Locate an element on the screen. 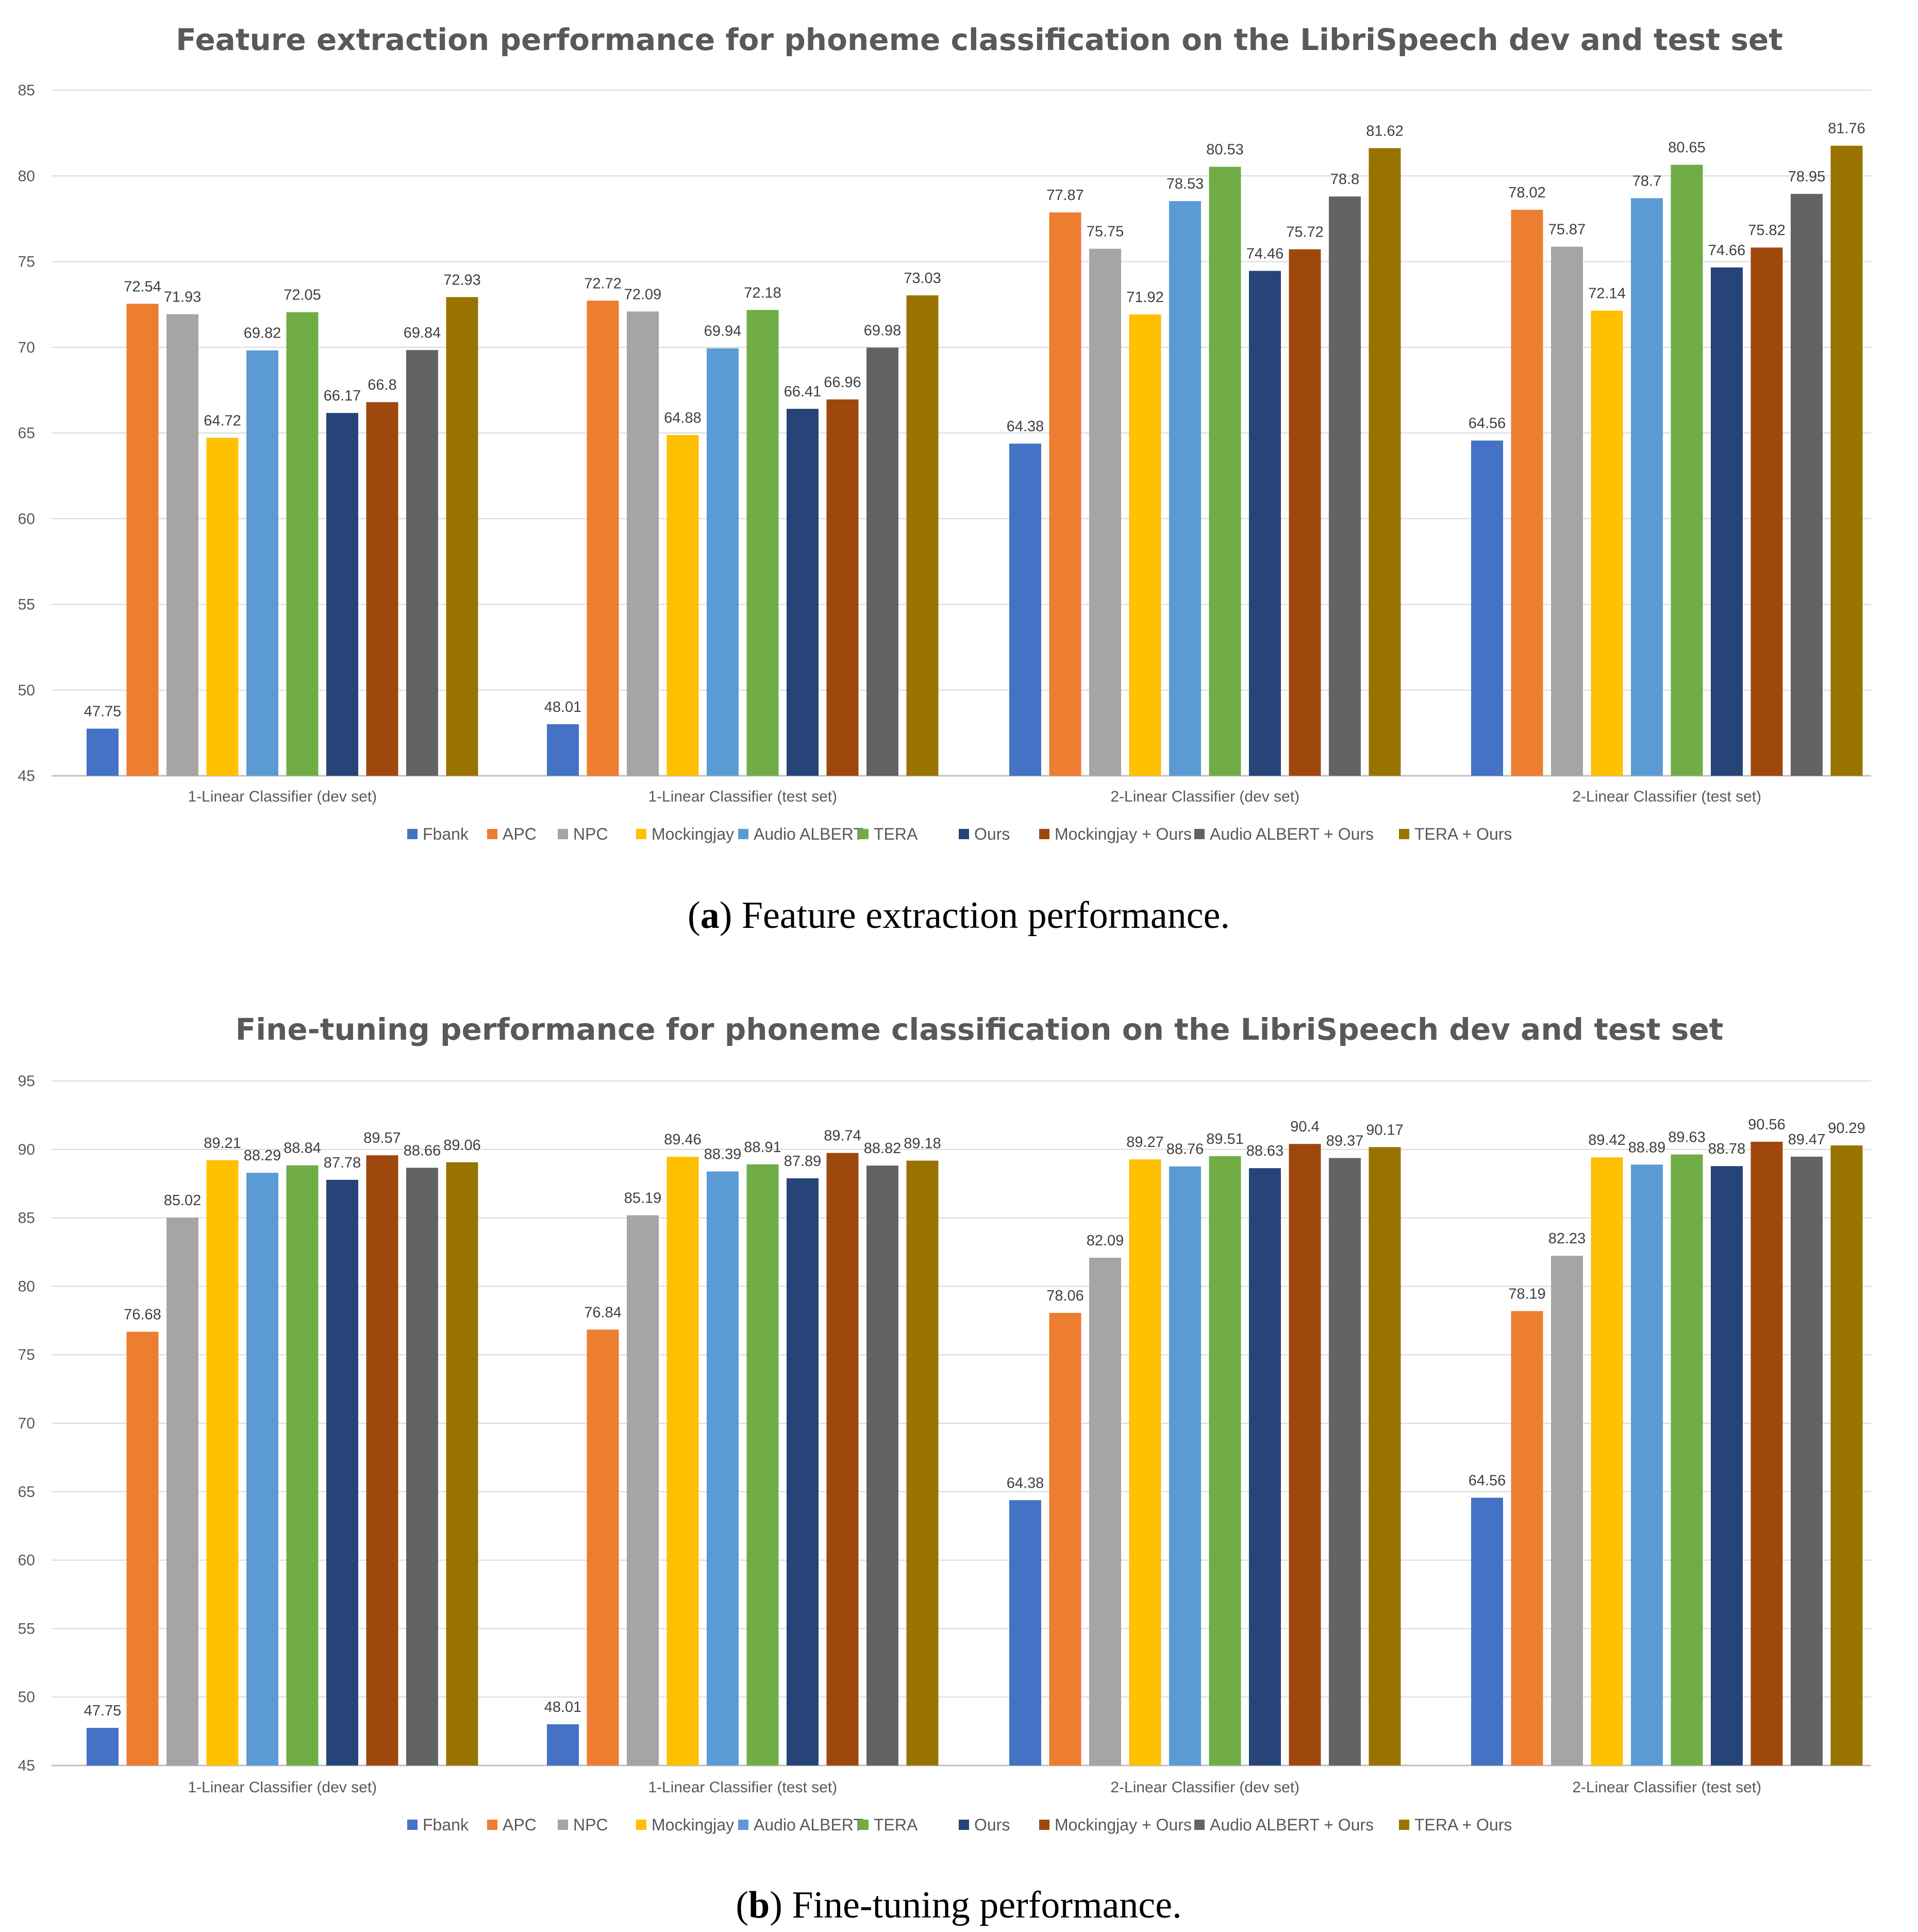  y-tick-label: 70 is located at coordinates (27, 347).